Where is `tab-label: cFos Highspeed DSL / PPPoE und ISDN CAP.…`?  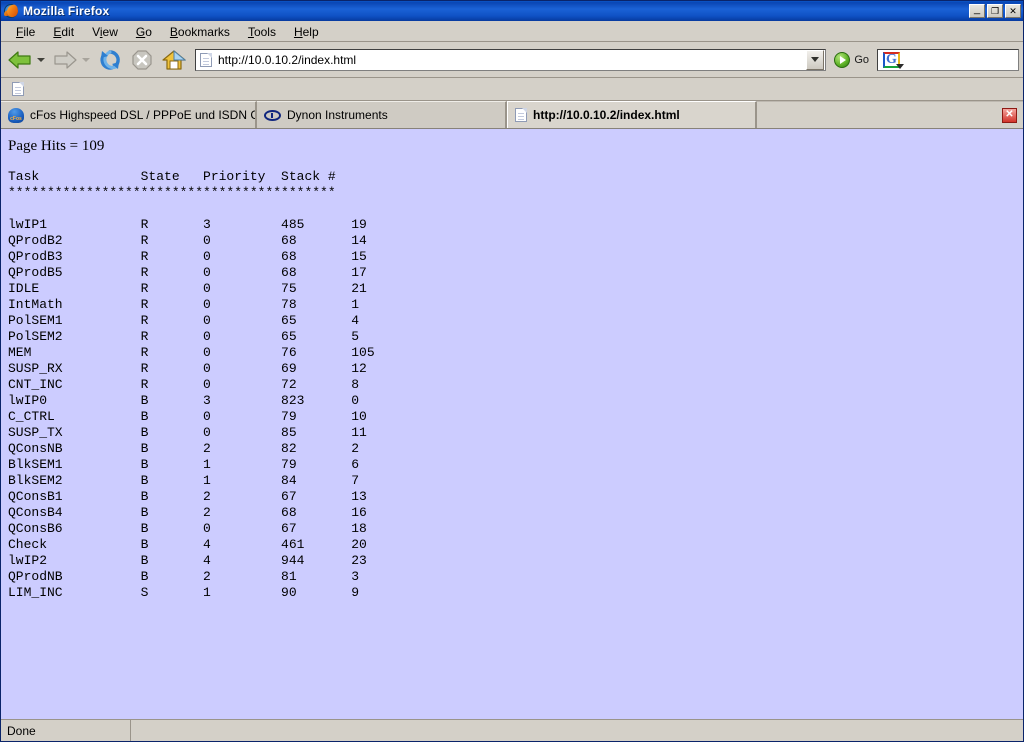 tab-label: cFos Highspeed DSL / PPPoE und ISDN CAP.… is located at coordinates (142, 115).